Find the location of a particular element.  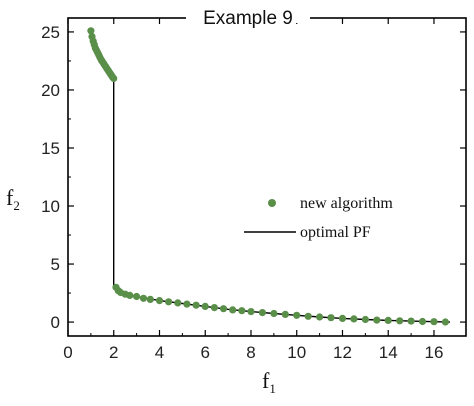

x-axis-label: f1 is located at coordinates (269, 382).